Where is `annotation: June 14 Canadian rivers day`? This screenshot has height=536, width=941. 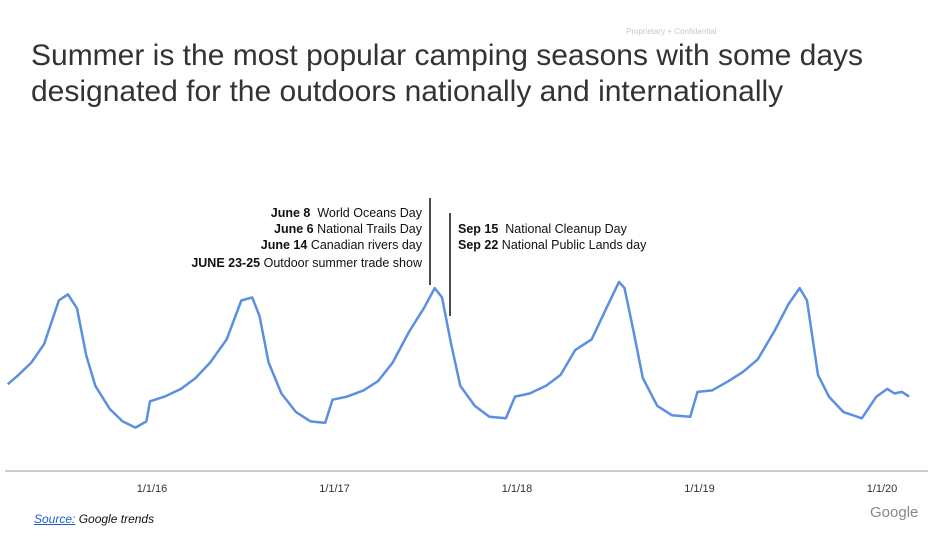
annotation: June 14 Canadian rivers day is located at coordinates (341, 245).